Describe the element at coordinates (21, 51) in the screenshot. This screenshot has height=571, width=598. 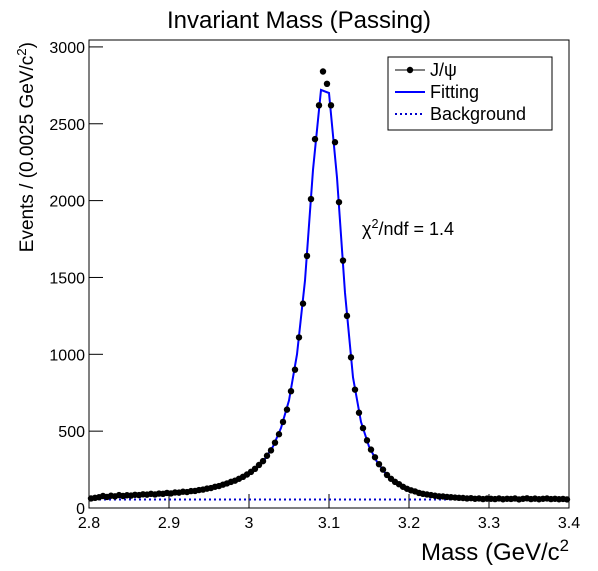
I see `y-axis-label-part: 2` at that location.